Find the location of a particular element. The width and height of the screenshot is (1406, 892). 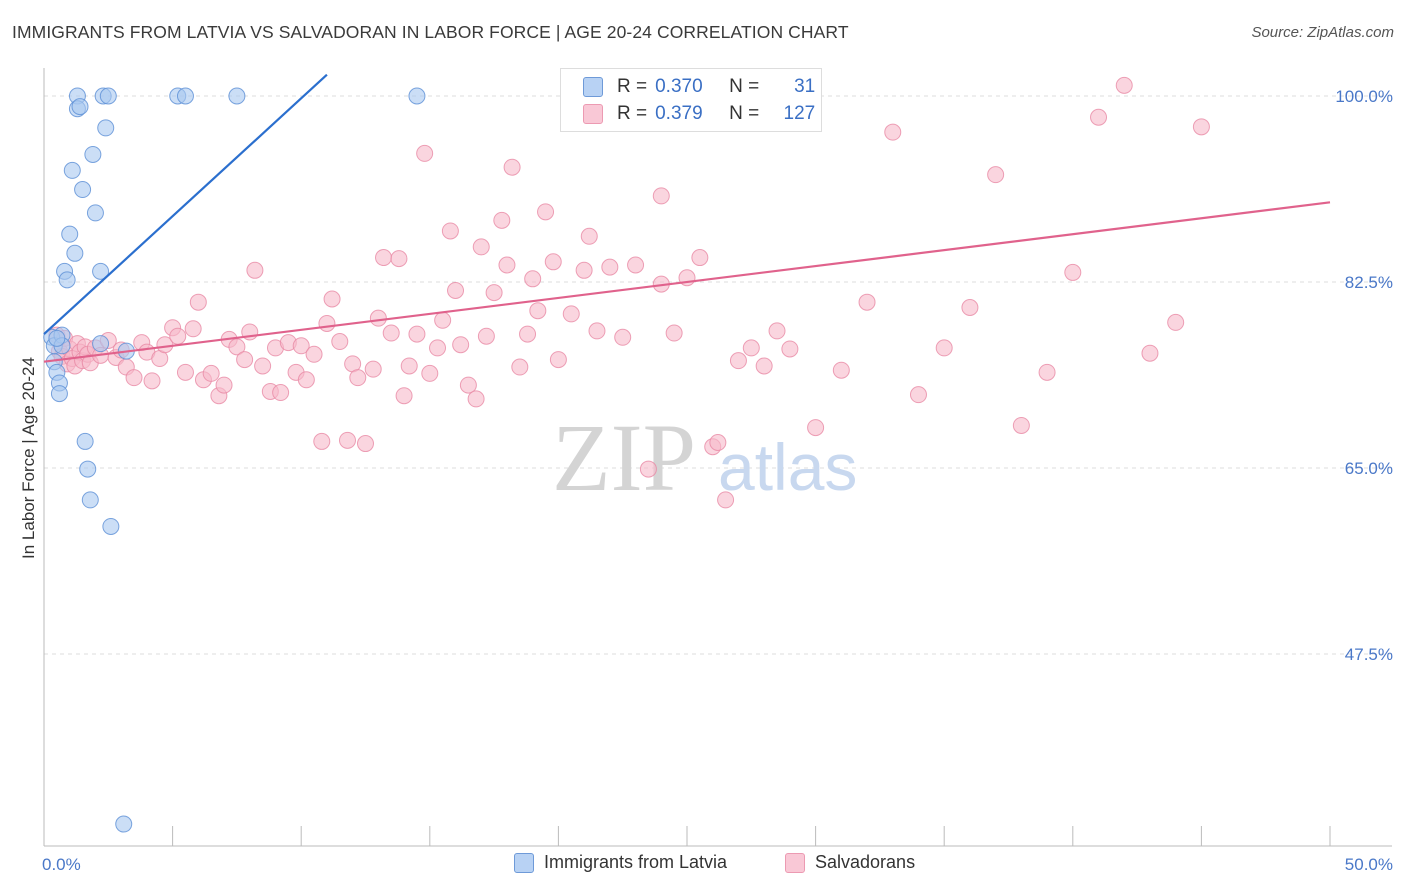

latvia-legend-icon is located at coordinates (524, 862).